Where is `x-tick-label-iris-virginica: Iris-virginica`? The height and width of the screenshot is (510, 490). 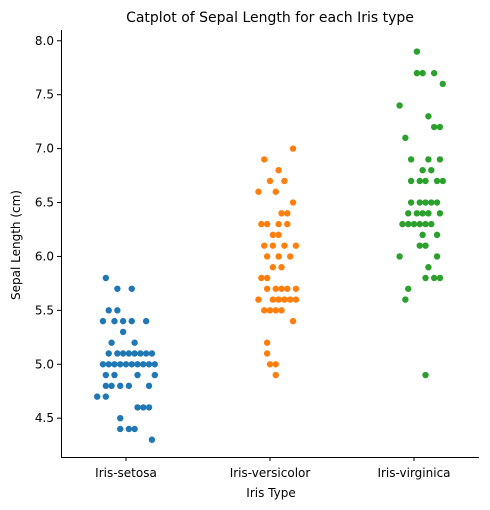
x-tick-label-iris-virginica: Iris-virginica is located at coordinates (413, 473).